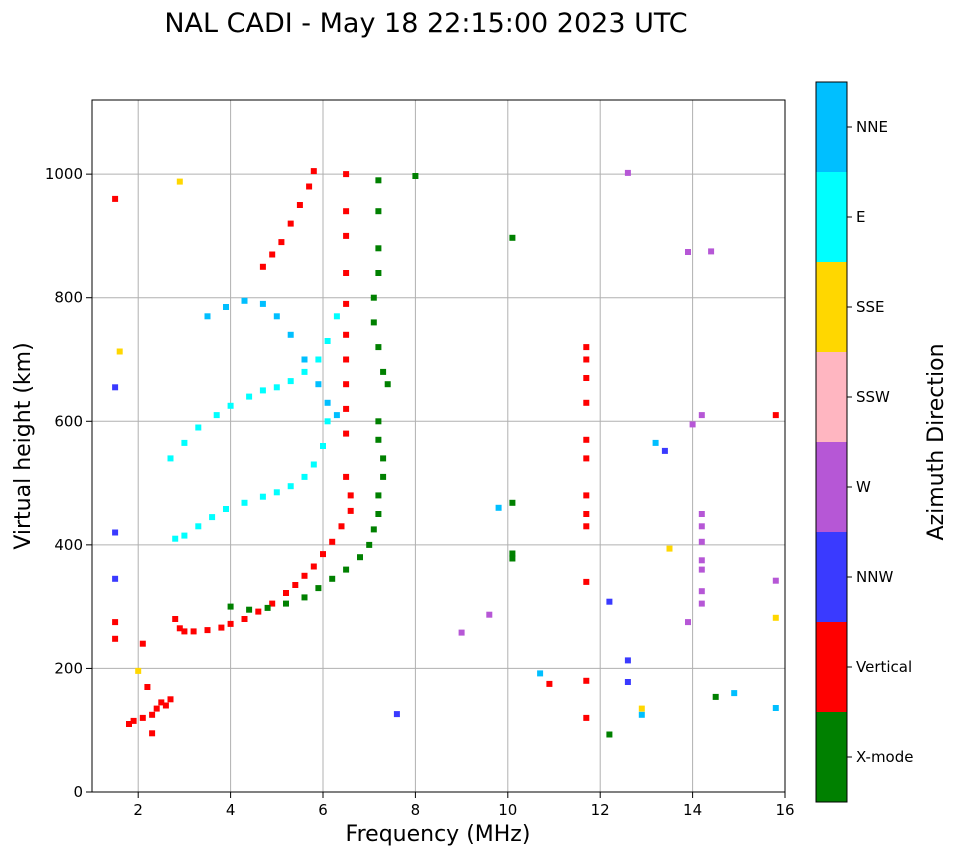 This screenshot has width=958, height=857. I want to click on colorbar-label: SSW, so click(873, 397).